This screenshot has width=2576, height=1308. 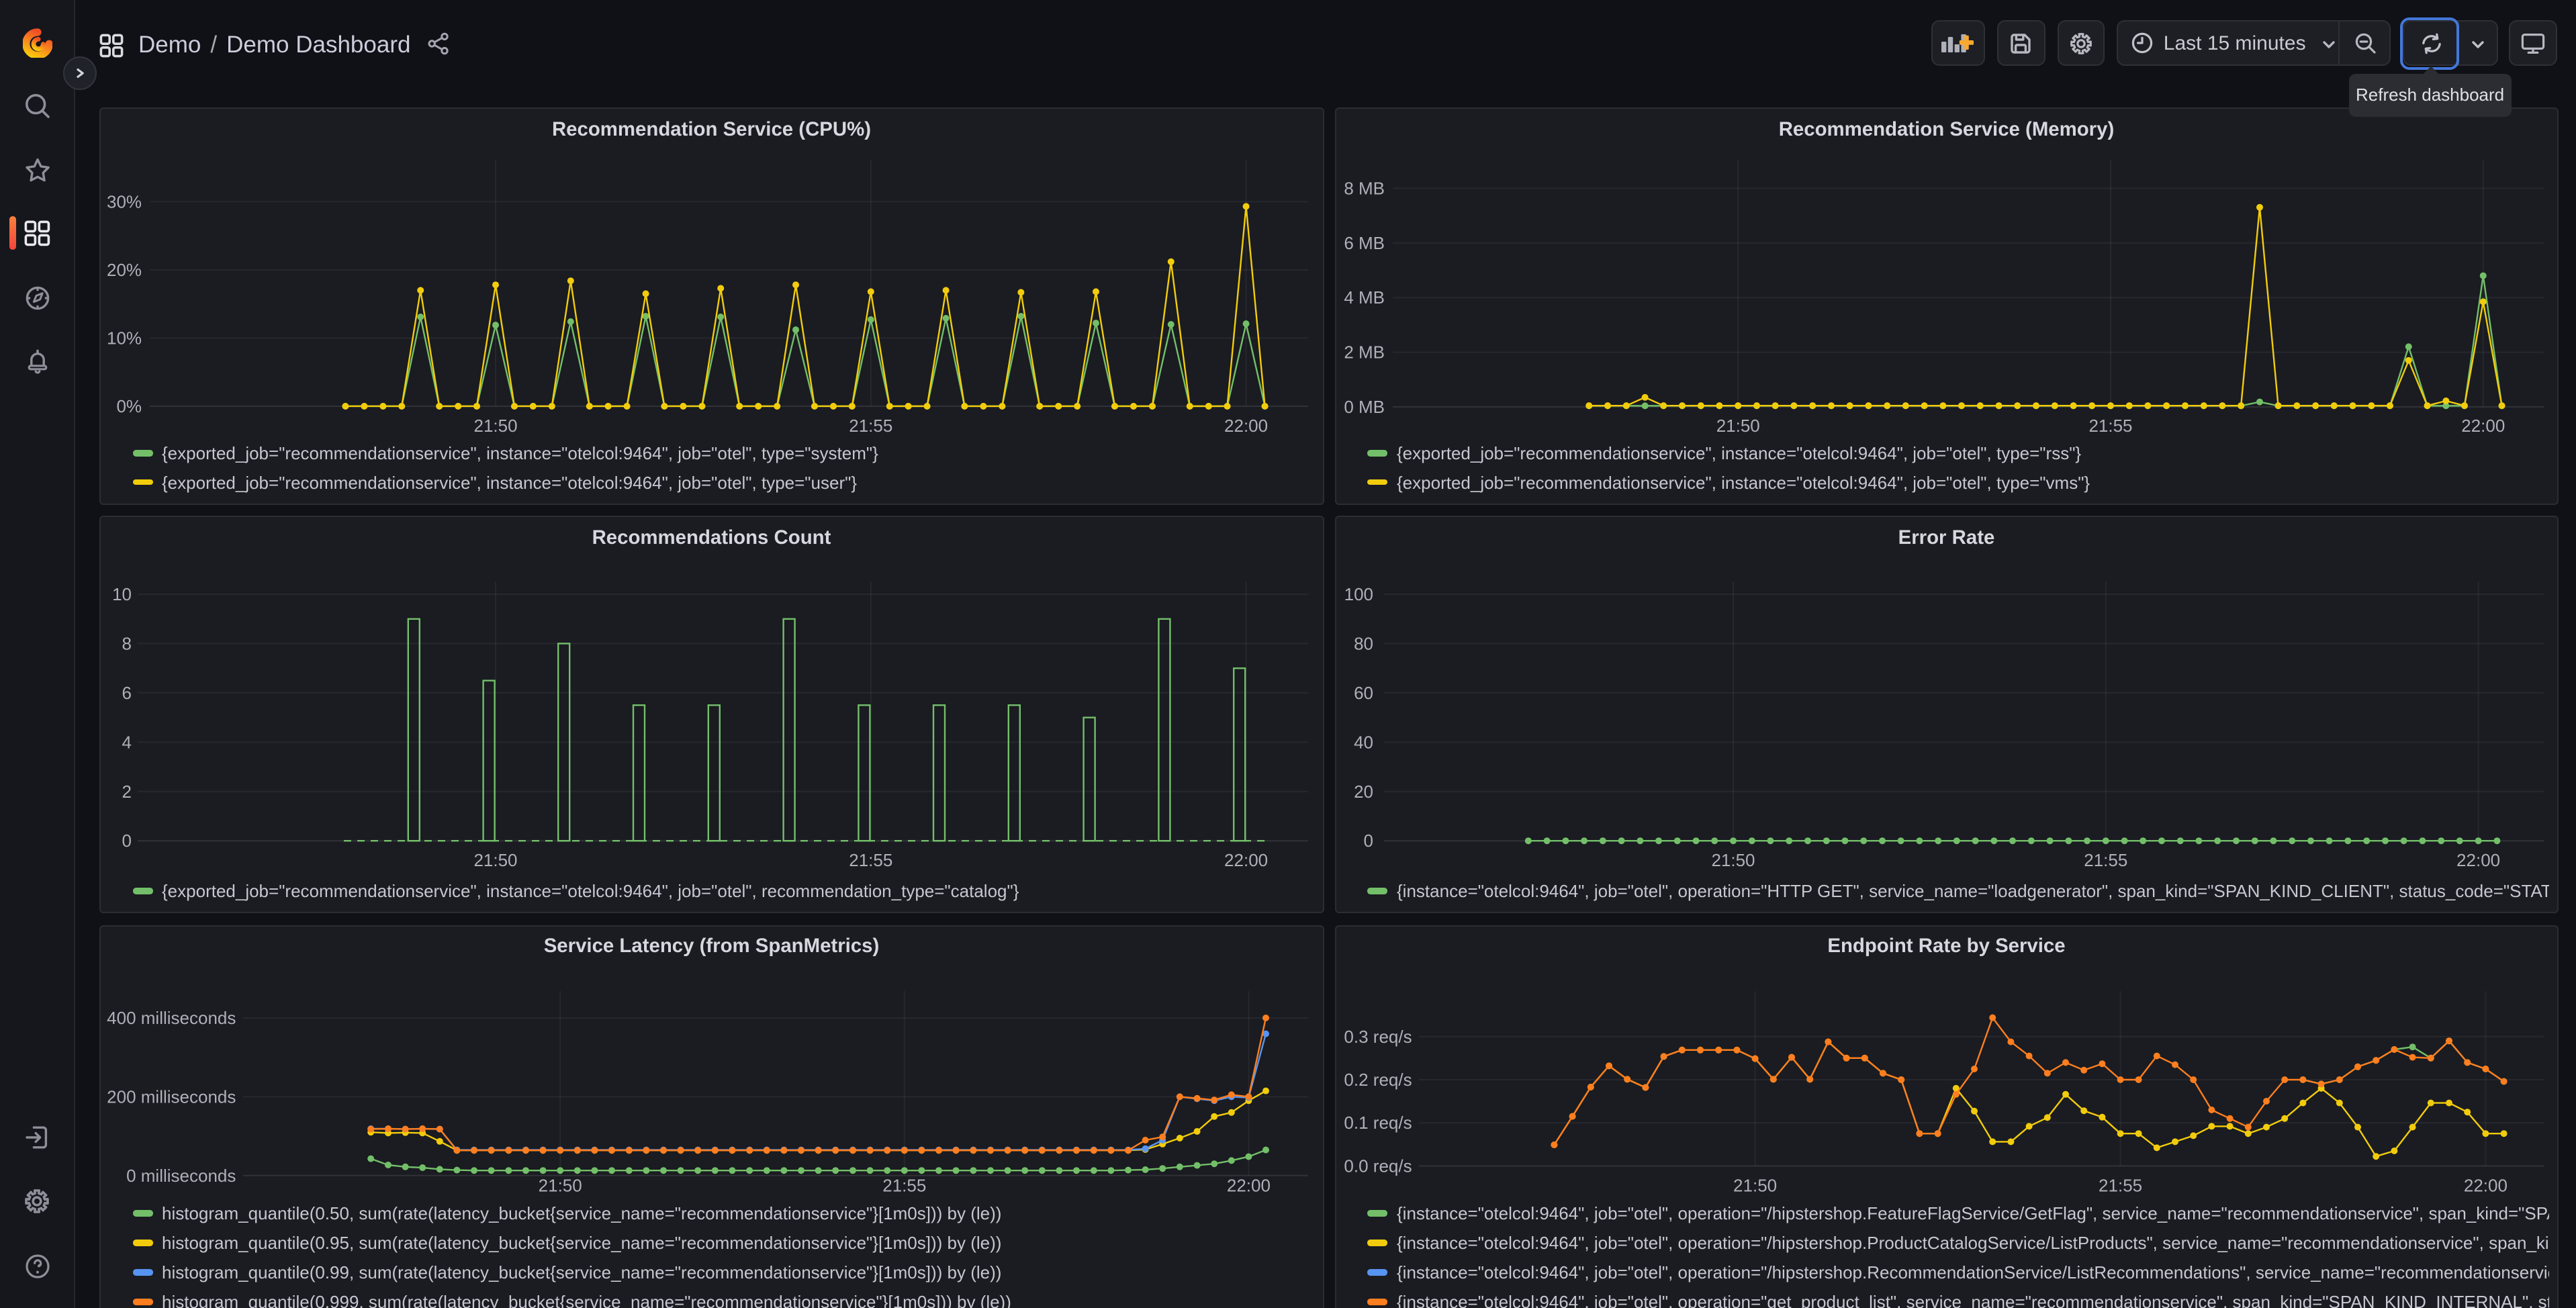 I want to click on svg-text: 10, so click(x=122, y=595).